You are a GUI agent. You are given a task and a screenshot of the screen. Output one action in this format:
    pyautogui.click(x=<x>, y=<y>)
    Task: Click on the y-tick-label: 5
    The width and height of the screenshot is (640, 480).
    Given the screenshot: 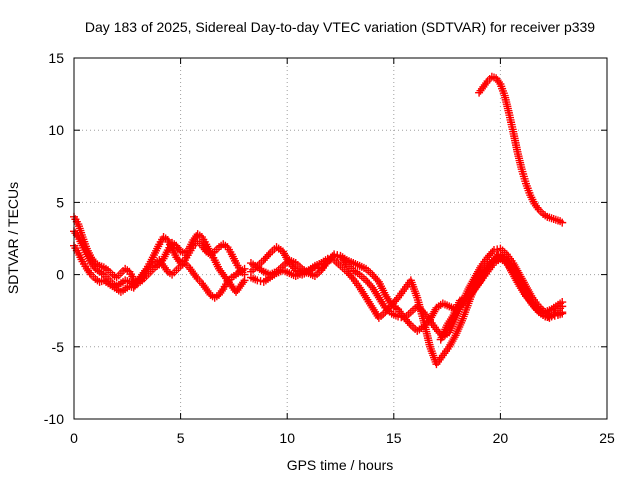 What is the action you would take?
    pyautogui.click(x=60, y=202)
    